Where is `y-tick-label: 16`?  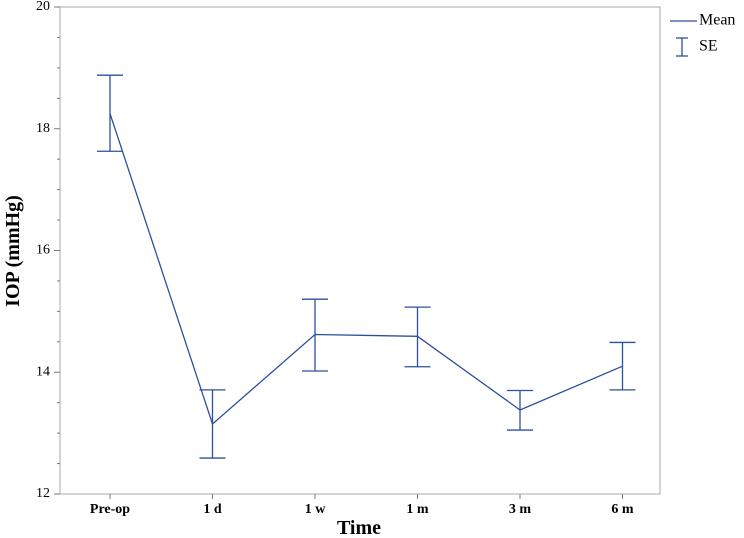 y-tick-label: 16 is located at coordinates (43, 250).